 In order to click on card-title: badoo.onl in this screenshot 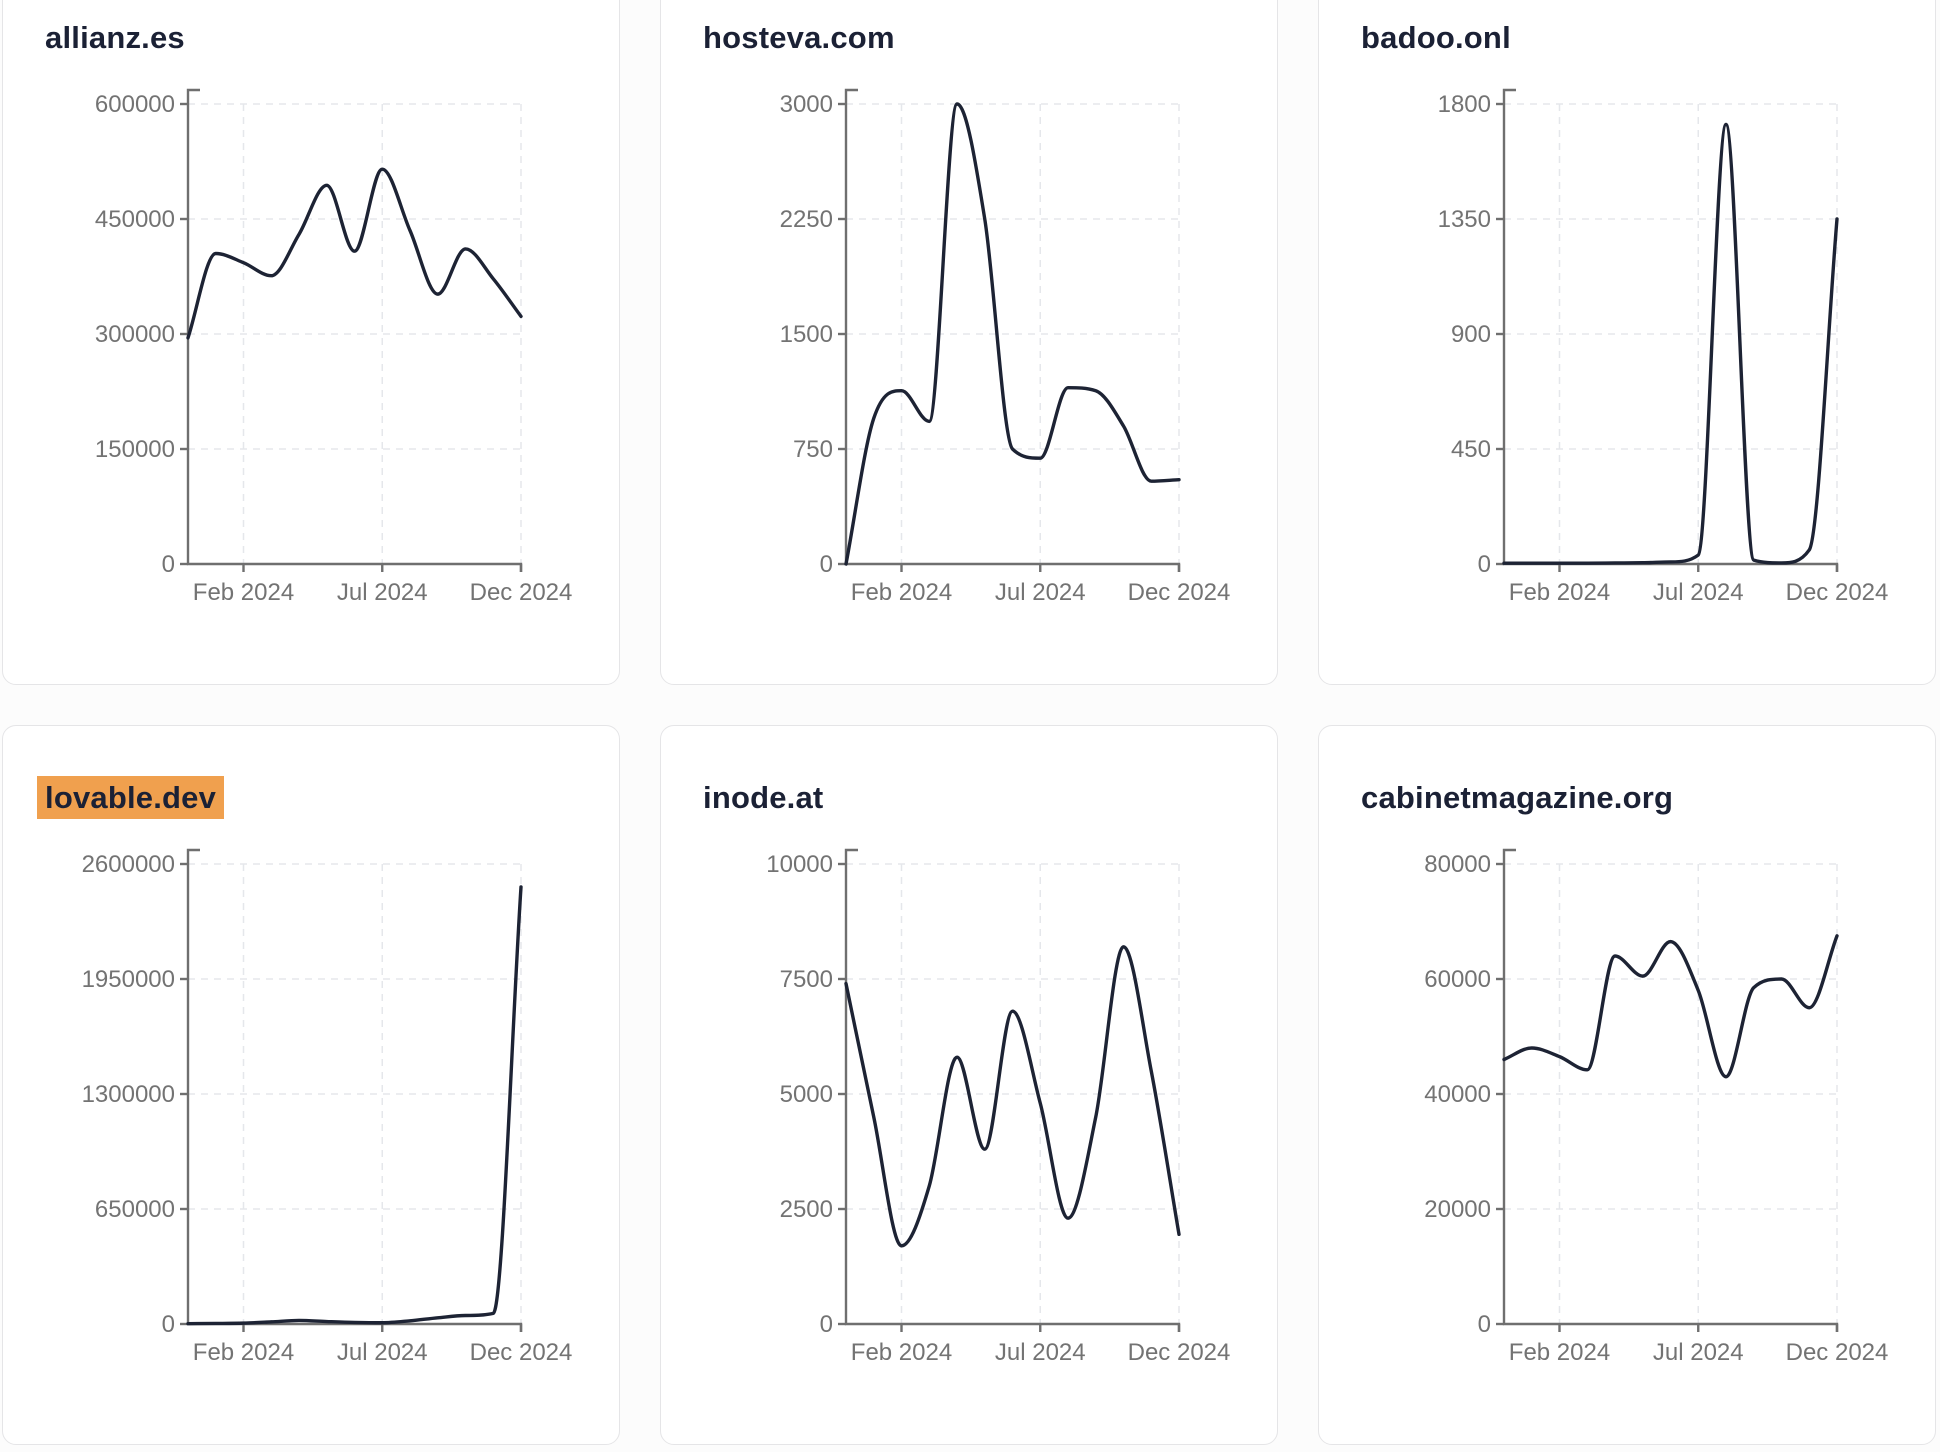, I will do `click(1436, 38)`.